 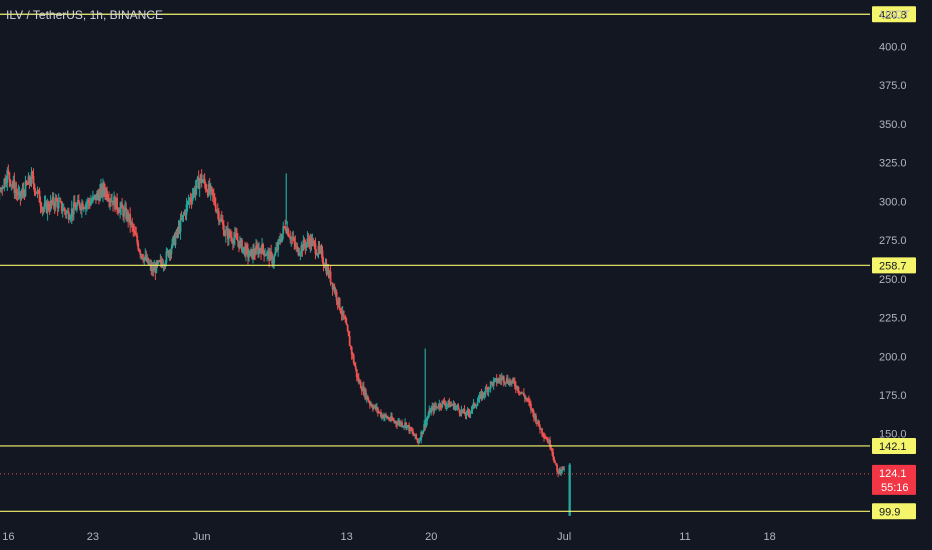 What do you see at coordinates (893, 396) in the screenshot?
I see `y-tick-label: 175.0` at bounding box center [893, 396].